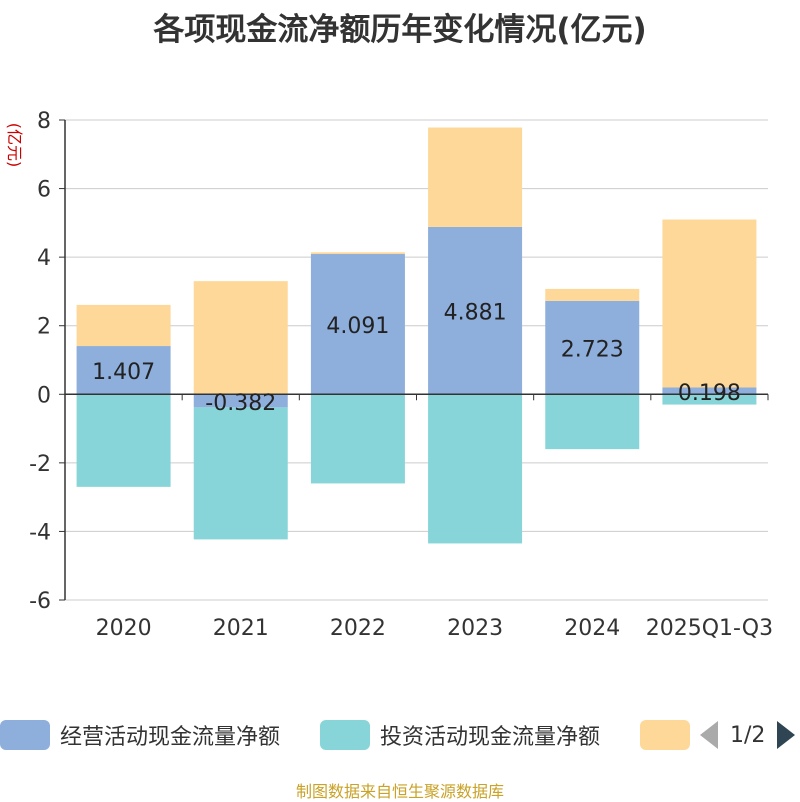 The image size is (800, 802). I want to click on legend-swatch-investing, so click(345, 735).